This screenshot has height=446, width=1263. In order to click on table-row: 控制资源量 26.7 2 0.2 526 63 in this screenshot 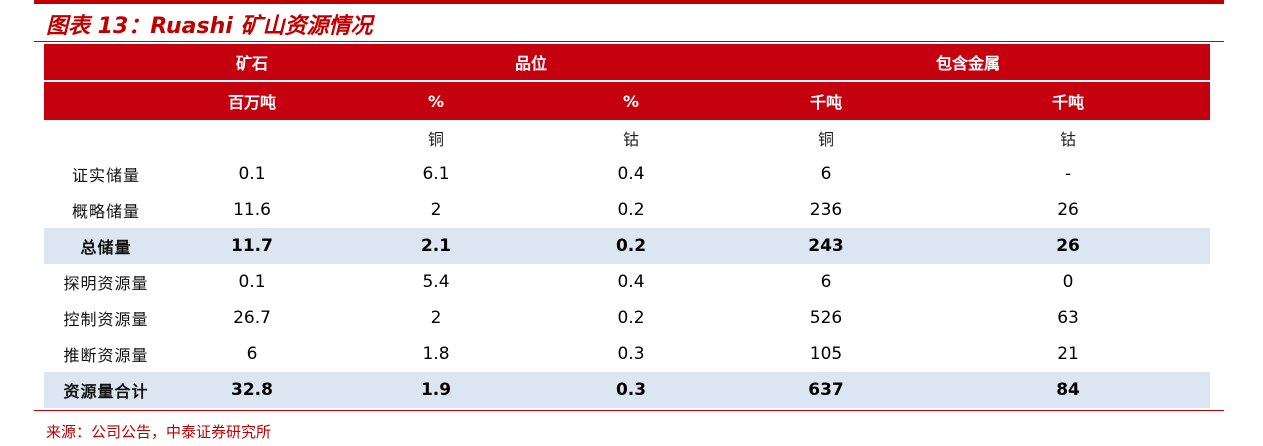, I will do `click(627, 318)`.